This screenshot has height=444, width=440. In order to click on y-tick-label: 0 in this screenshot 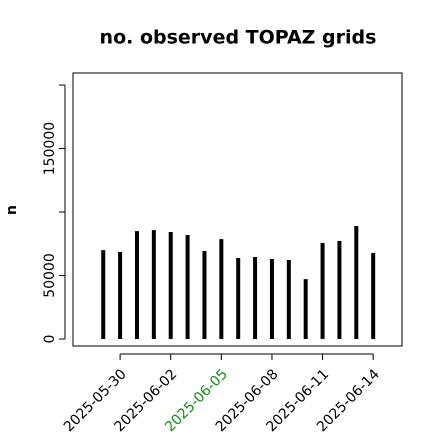, I will do `click(50, 339)`.